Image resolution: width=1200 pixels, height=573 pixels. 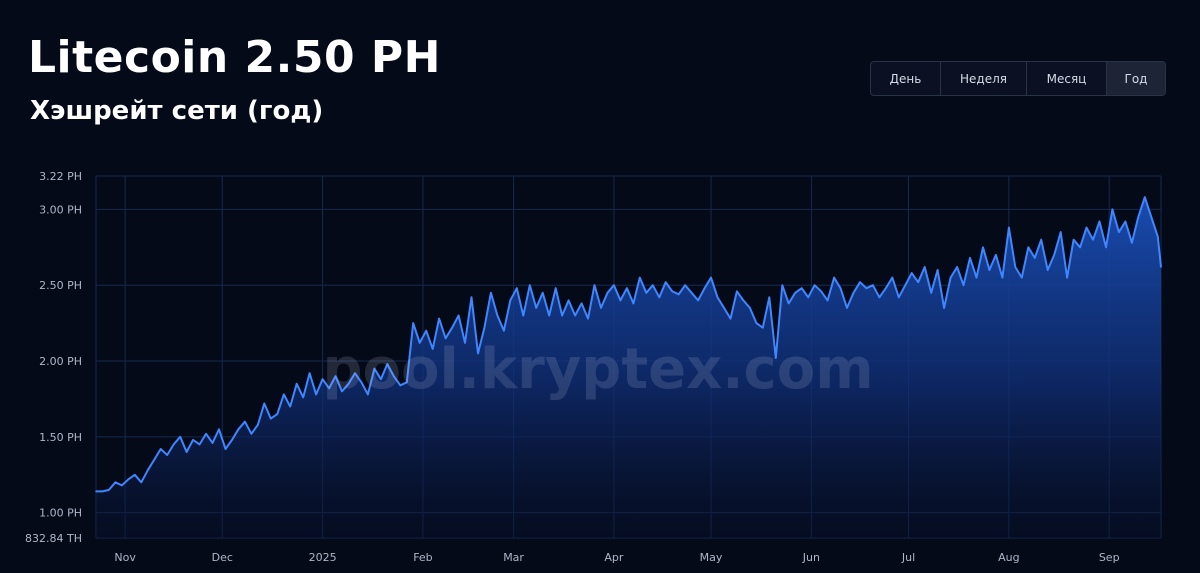 What do you see at coordinates (1109, 557) in the screenshot?
I see `x-tick-label: Sep` at bounding box center [1109, 557].